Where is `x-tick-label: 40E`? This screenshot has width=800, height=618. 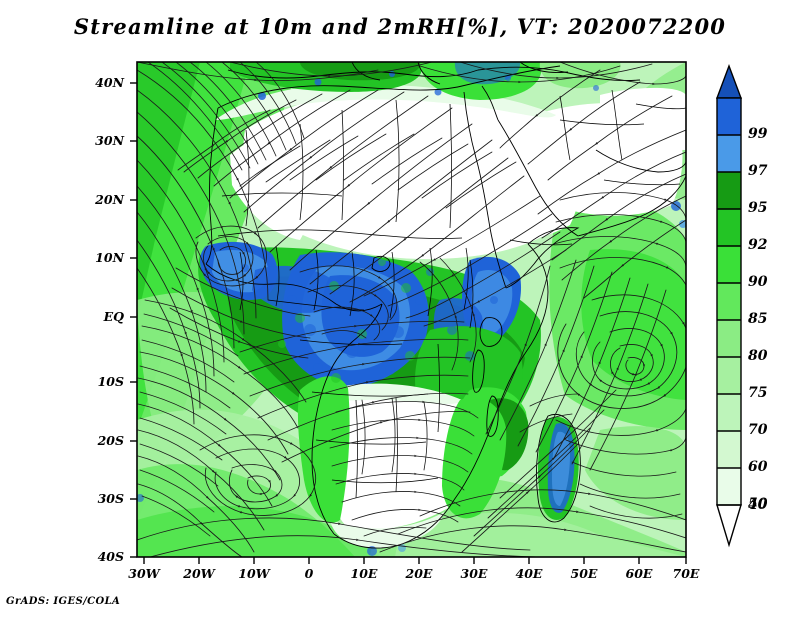 x-tick-label: 40E is located at coordinates (529, 573).